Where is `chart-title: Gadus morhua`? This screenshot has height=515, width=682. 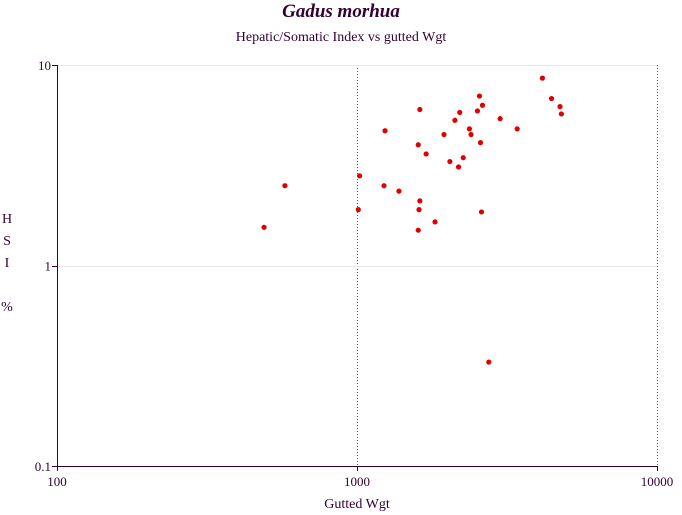
chart-title: Gadus morhua is located at coordinates (341, 11).